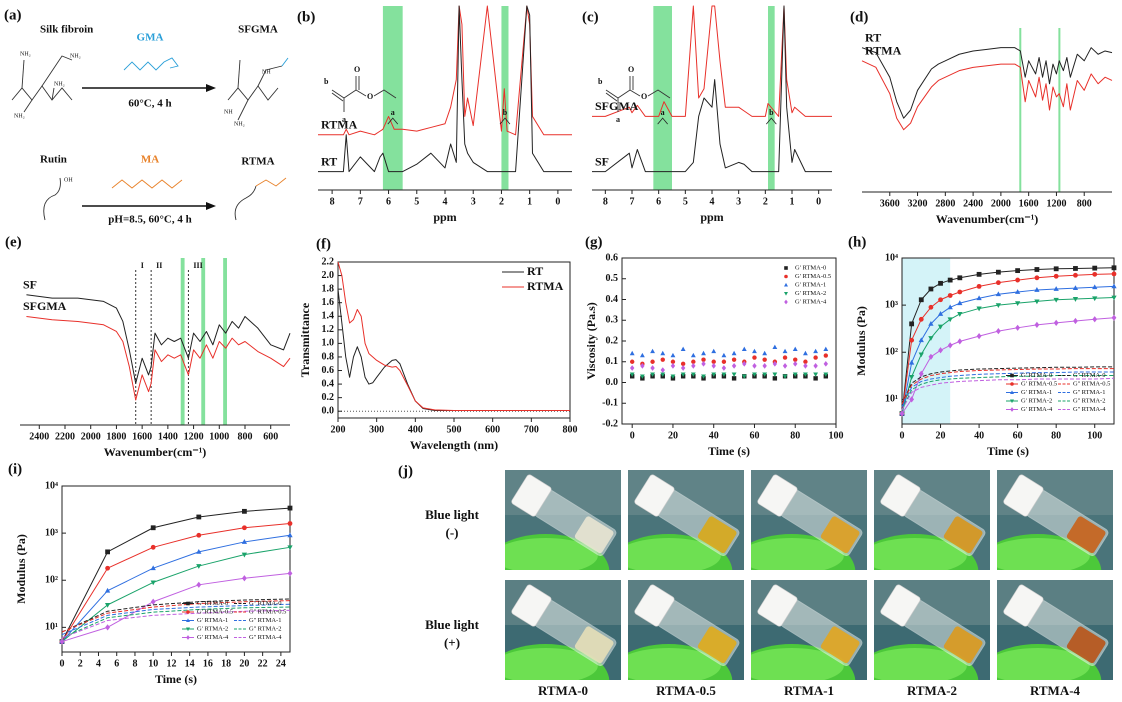 The width and height of the screenshot is (1122, 702). What do you see at coordinates (265, 603) in the screenshot?
I see `legend-label: G'' RTMA-0` at bounding box center [265, 603].